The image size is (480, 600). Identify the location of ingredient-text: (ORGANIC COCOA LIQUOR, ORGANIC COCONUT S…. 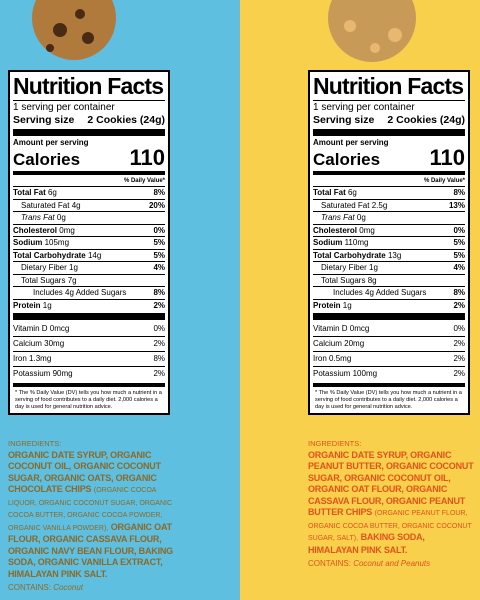
(90, 509).